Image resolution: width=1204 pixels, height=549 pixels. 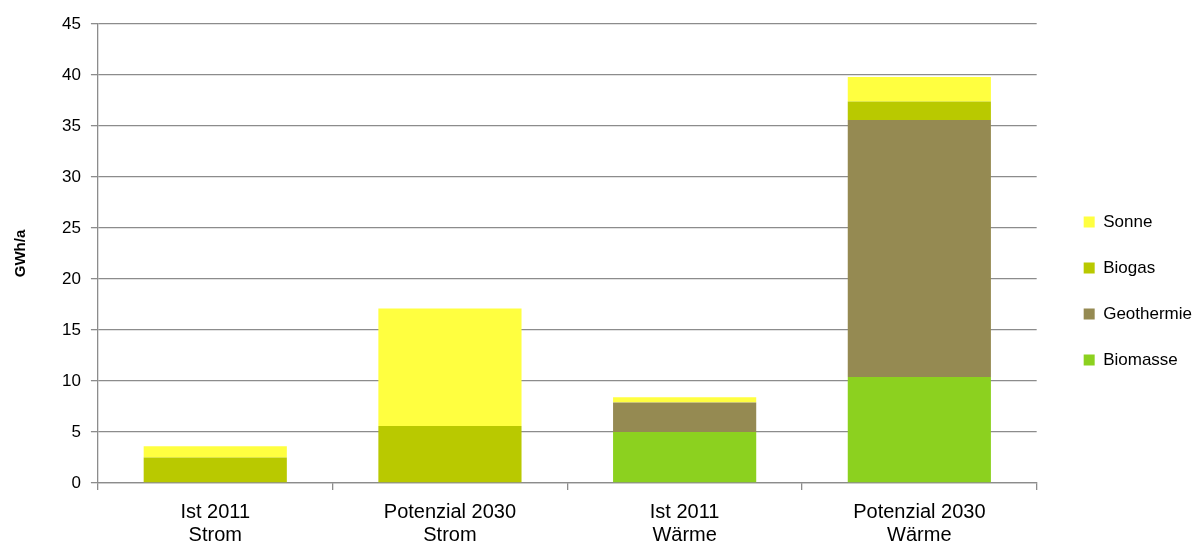 I want to click on x-tick-label: Ist 2011 Wärme, so click(x=684, y=523).